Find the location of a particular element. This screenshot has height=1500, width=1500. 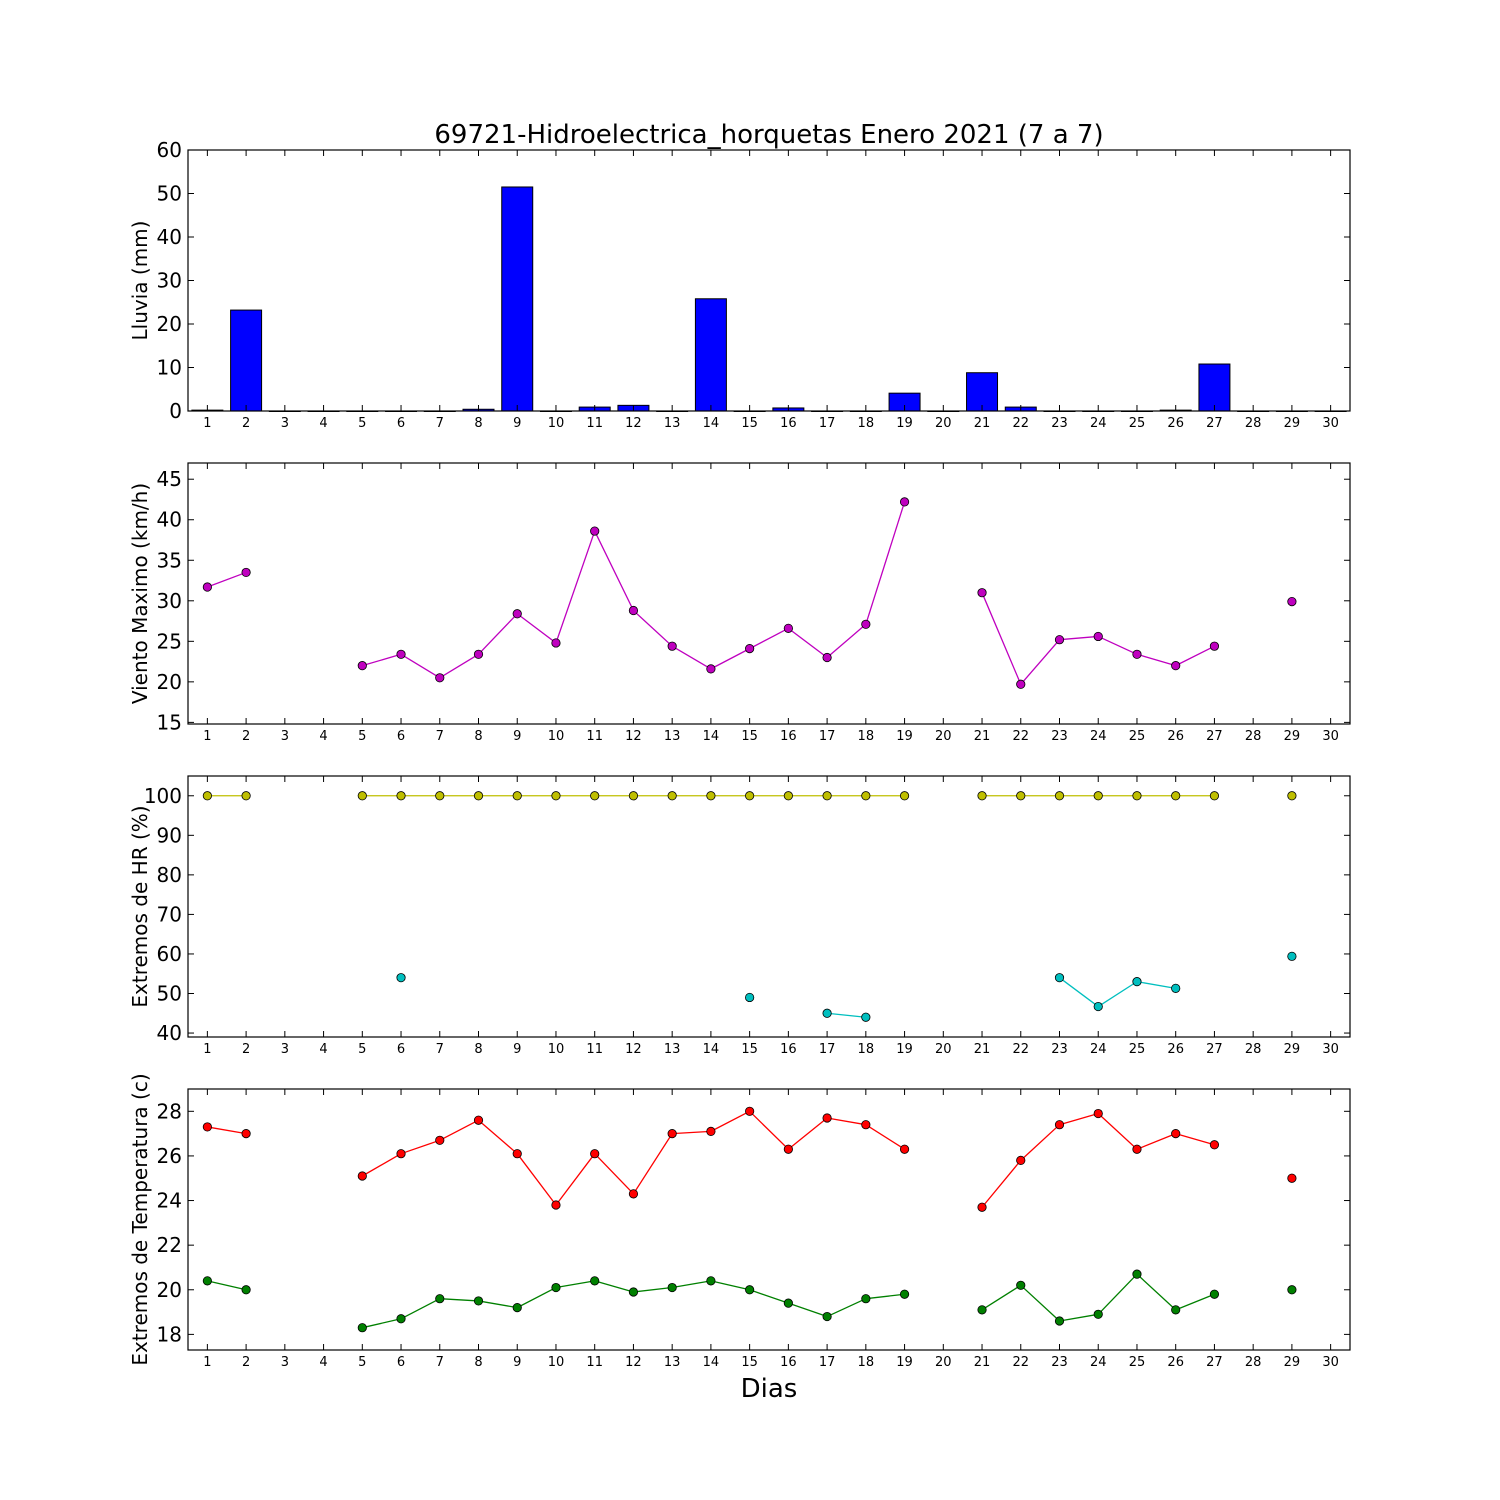

x-tick-label: 19 is located at coordinates (904, 736).